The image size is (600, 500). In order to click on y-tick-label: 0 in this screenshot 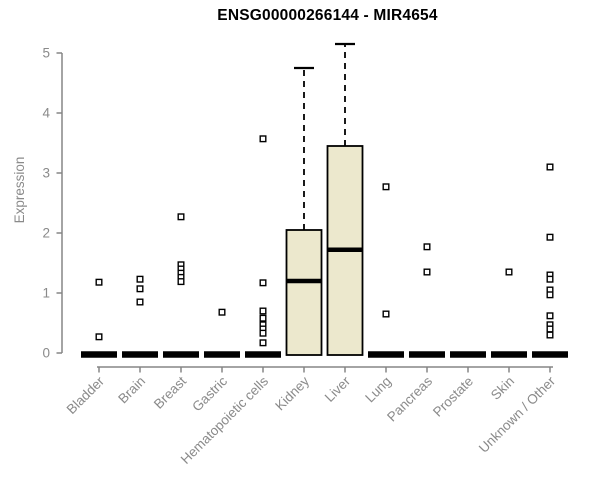, I will do `click(46, 353)`.